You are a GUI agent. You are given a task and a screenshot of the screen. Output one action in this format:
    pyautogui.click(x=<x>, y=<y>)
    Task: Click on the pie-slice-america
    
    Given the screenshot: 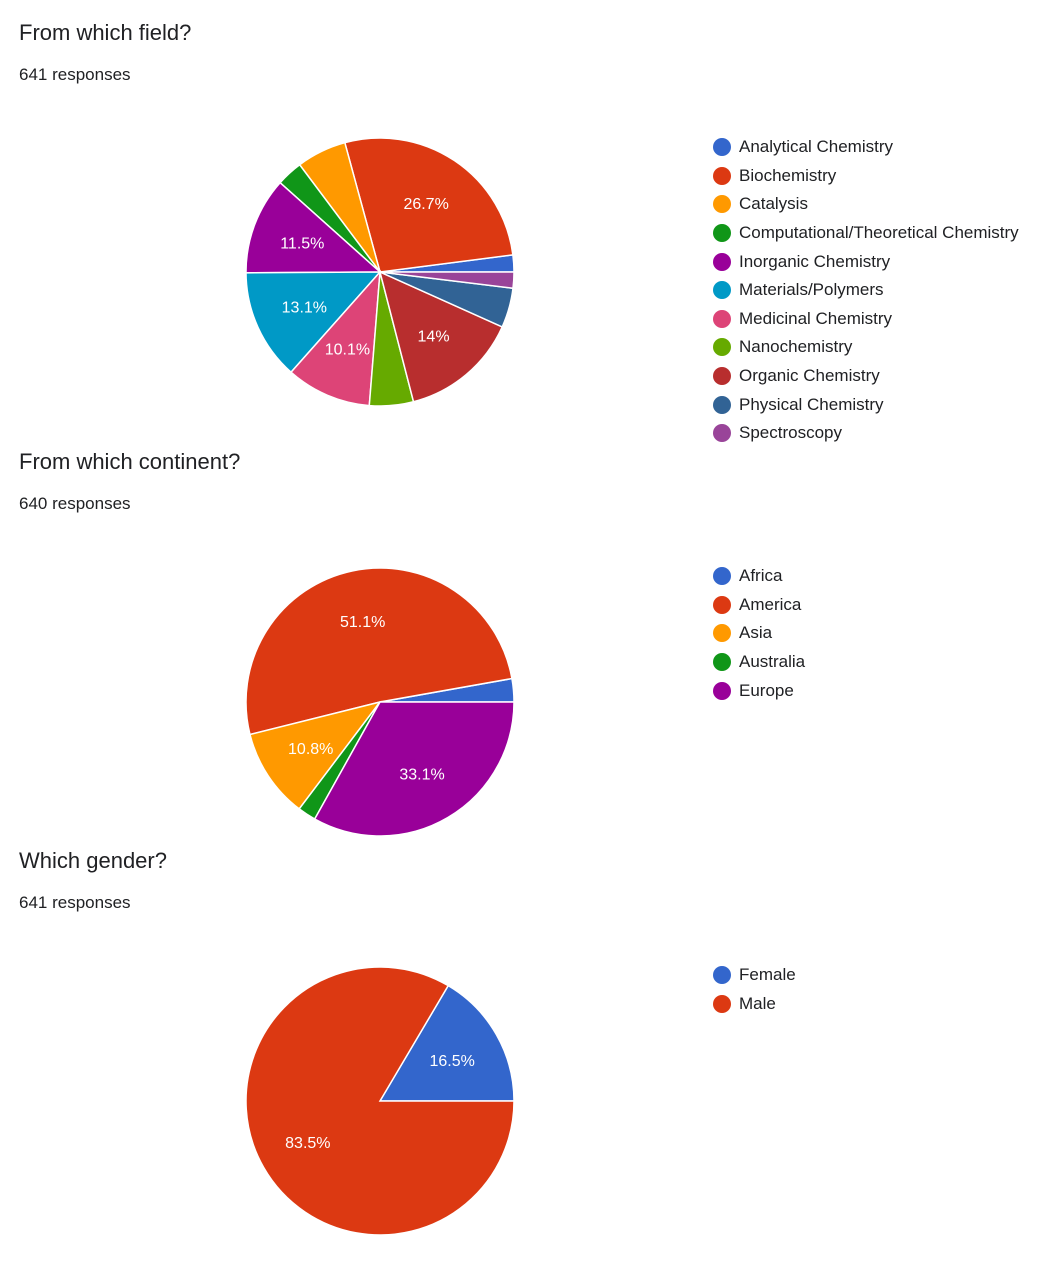 What is the action you would take?
    pyautogui.click(x=379, y=651)
    